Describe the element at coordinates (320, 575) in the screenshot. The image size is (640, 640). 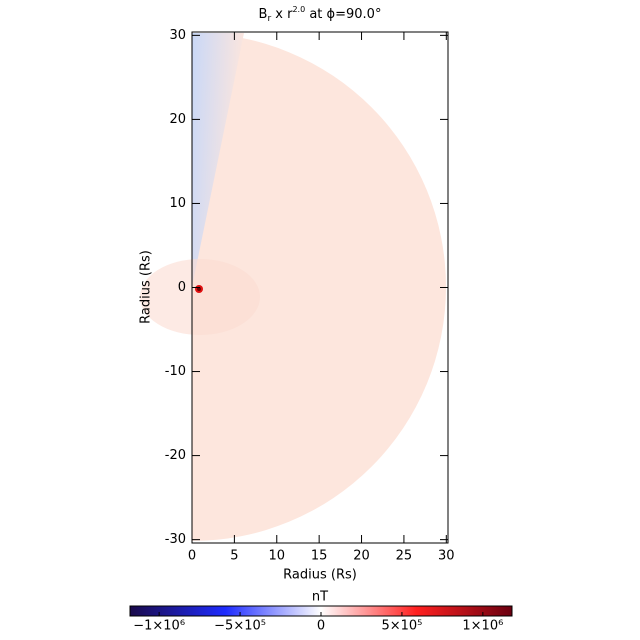
I see `x-axis-label: Radius (Rs)` at that location.